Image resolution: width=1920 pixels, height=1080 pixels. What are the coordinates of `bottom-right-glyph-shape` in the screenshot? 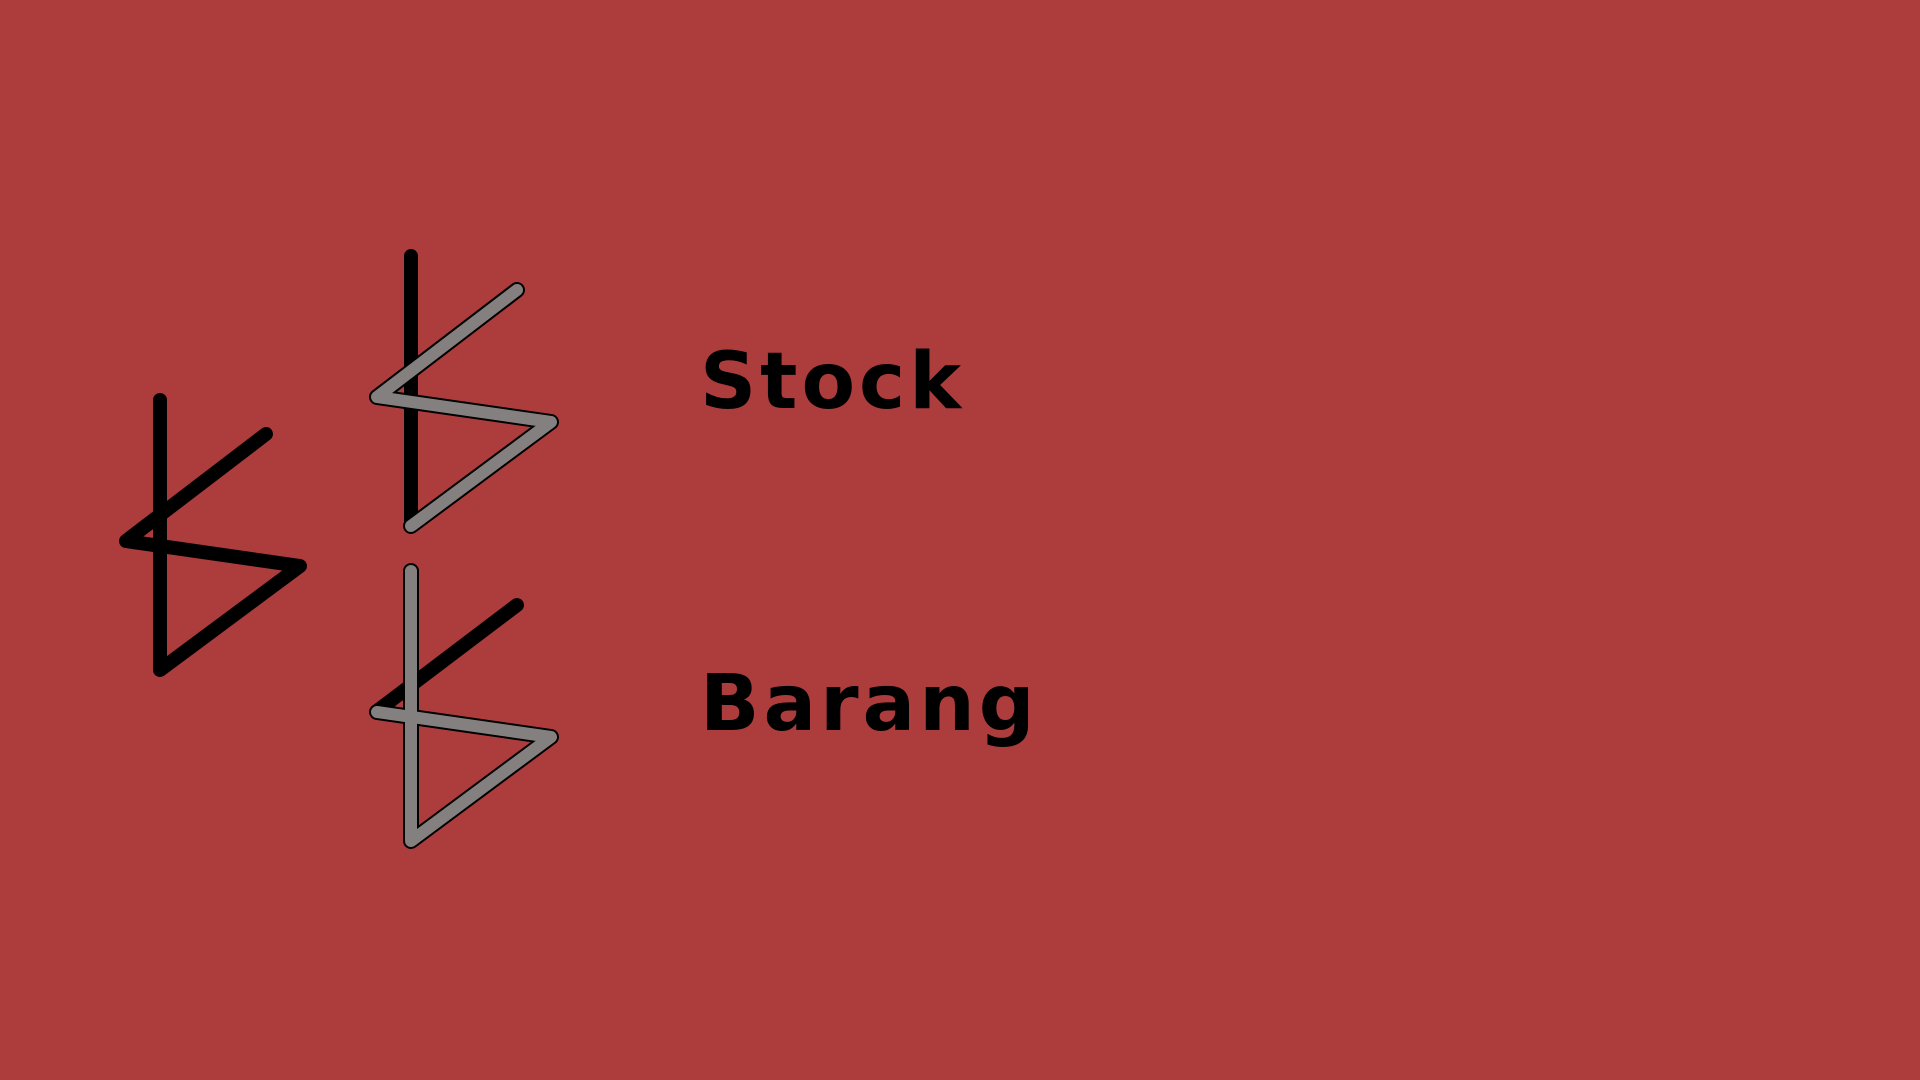 It's located at (464, 706).